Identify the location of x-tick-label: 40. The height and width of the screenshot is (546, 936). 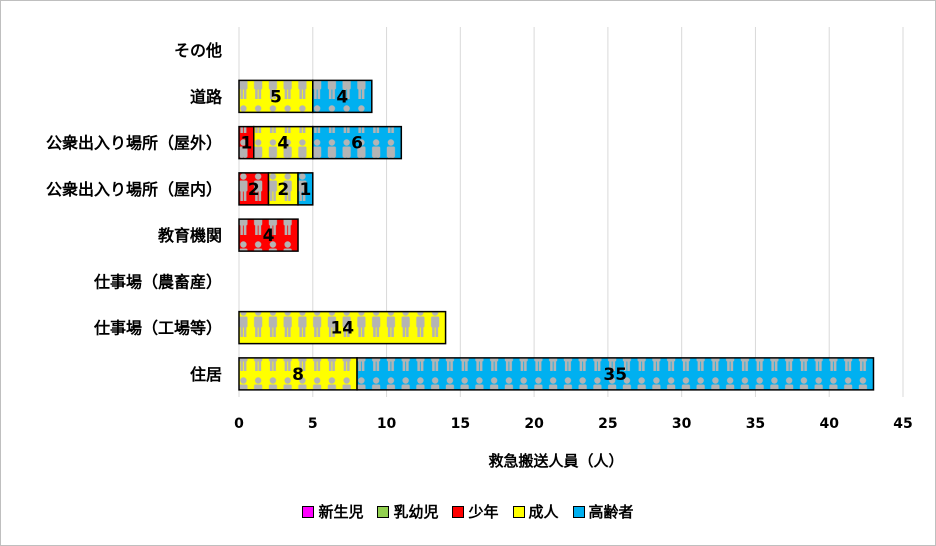
(829, 424).